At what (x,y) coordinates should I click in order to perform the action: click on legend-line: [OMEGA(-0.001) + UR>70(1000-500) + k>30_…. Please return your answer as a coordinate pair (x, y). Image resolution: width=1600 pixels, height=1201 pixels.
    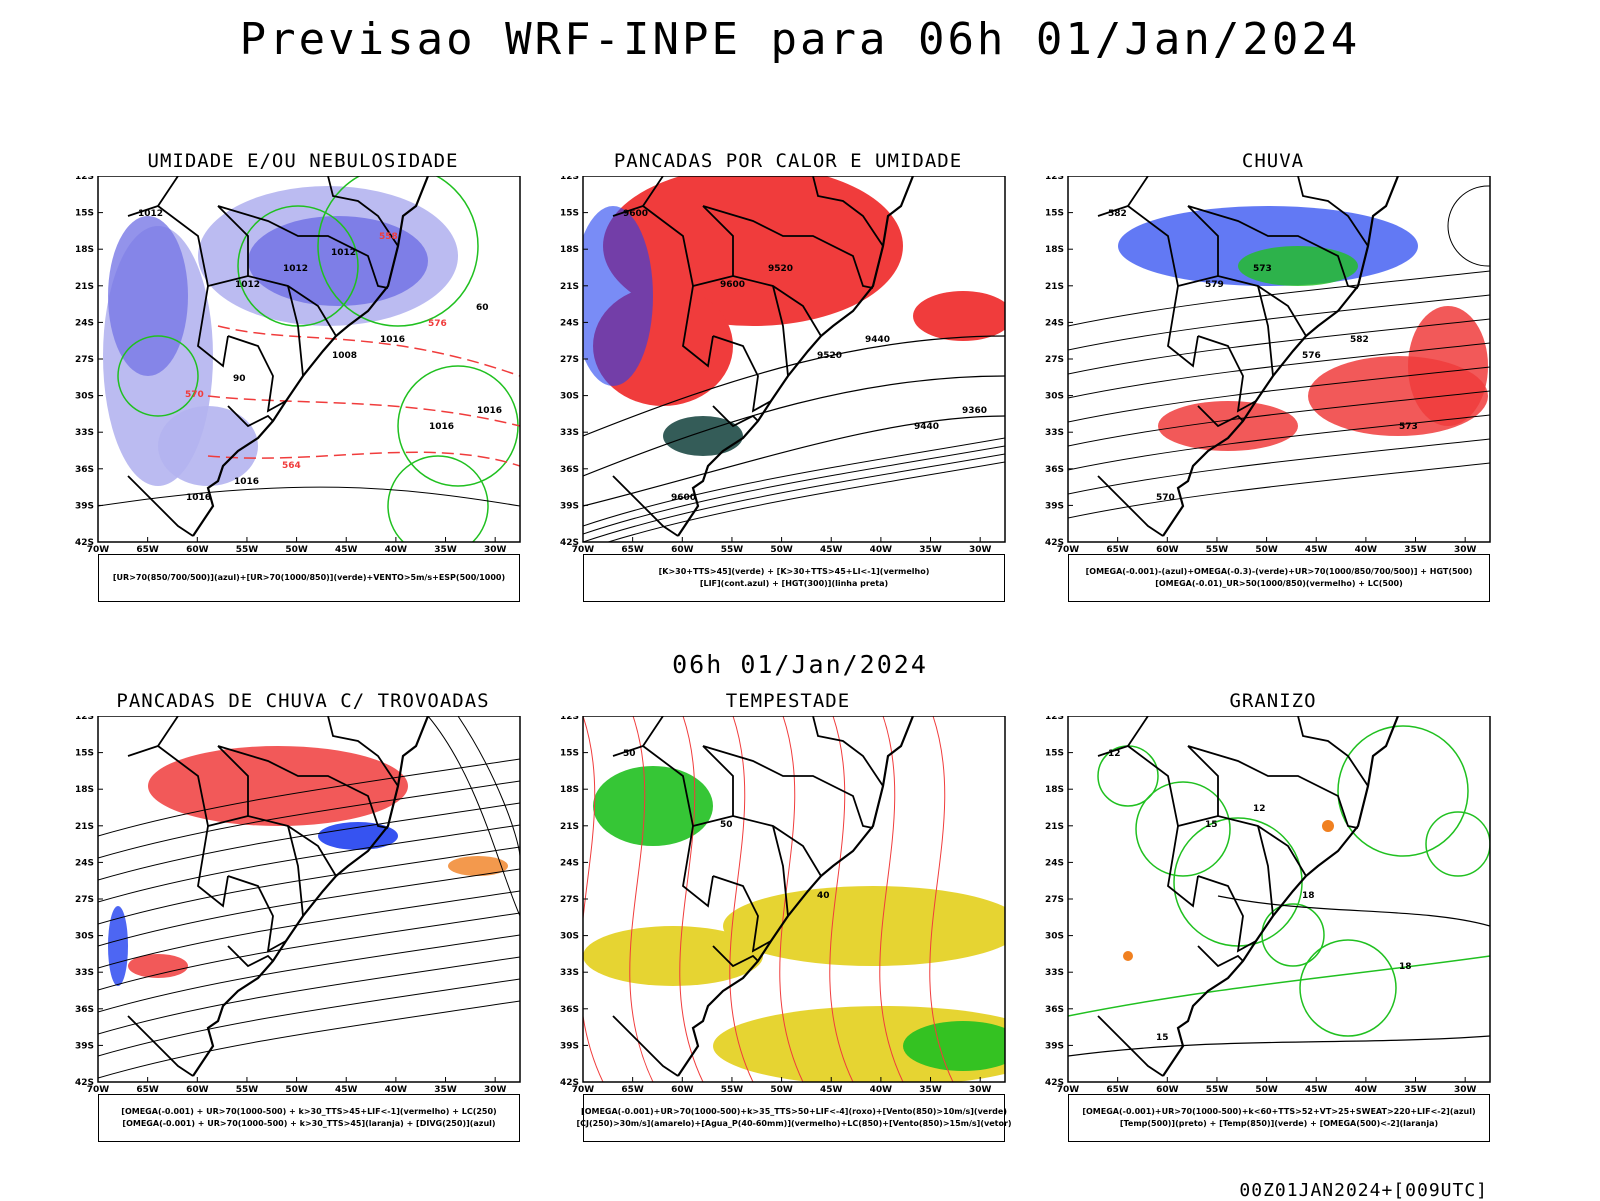
    Looking at the image, I should click on (309, 1123).